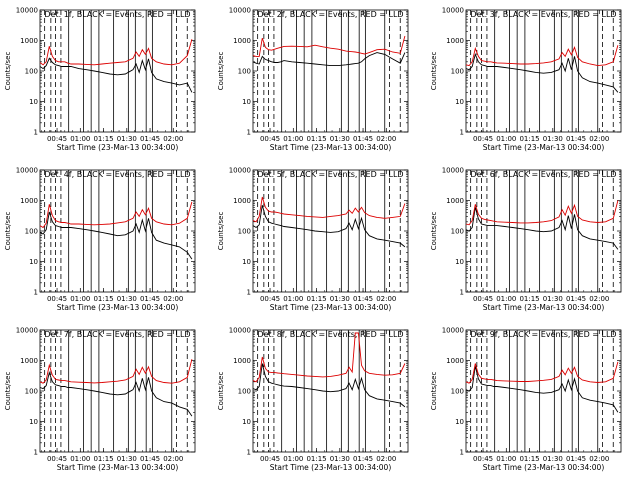 This screenshot has height=480, width=640. Describe the element at coordinates (117, 174) in the screenshot. I see `plot-title: Det. 4f, BLACK = Events, RED = LLD` at that location.